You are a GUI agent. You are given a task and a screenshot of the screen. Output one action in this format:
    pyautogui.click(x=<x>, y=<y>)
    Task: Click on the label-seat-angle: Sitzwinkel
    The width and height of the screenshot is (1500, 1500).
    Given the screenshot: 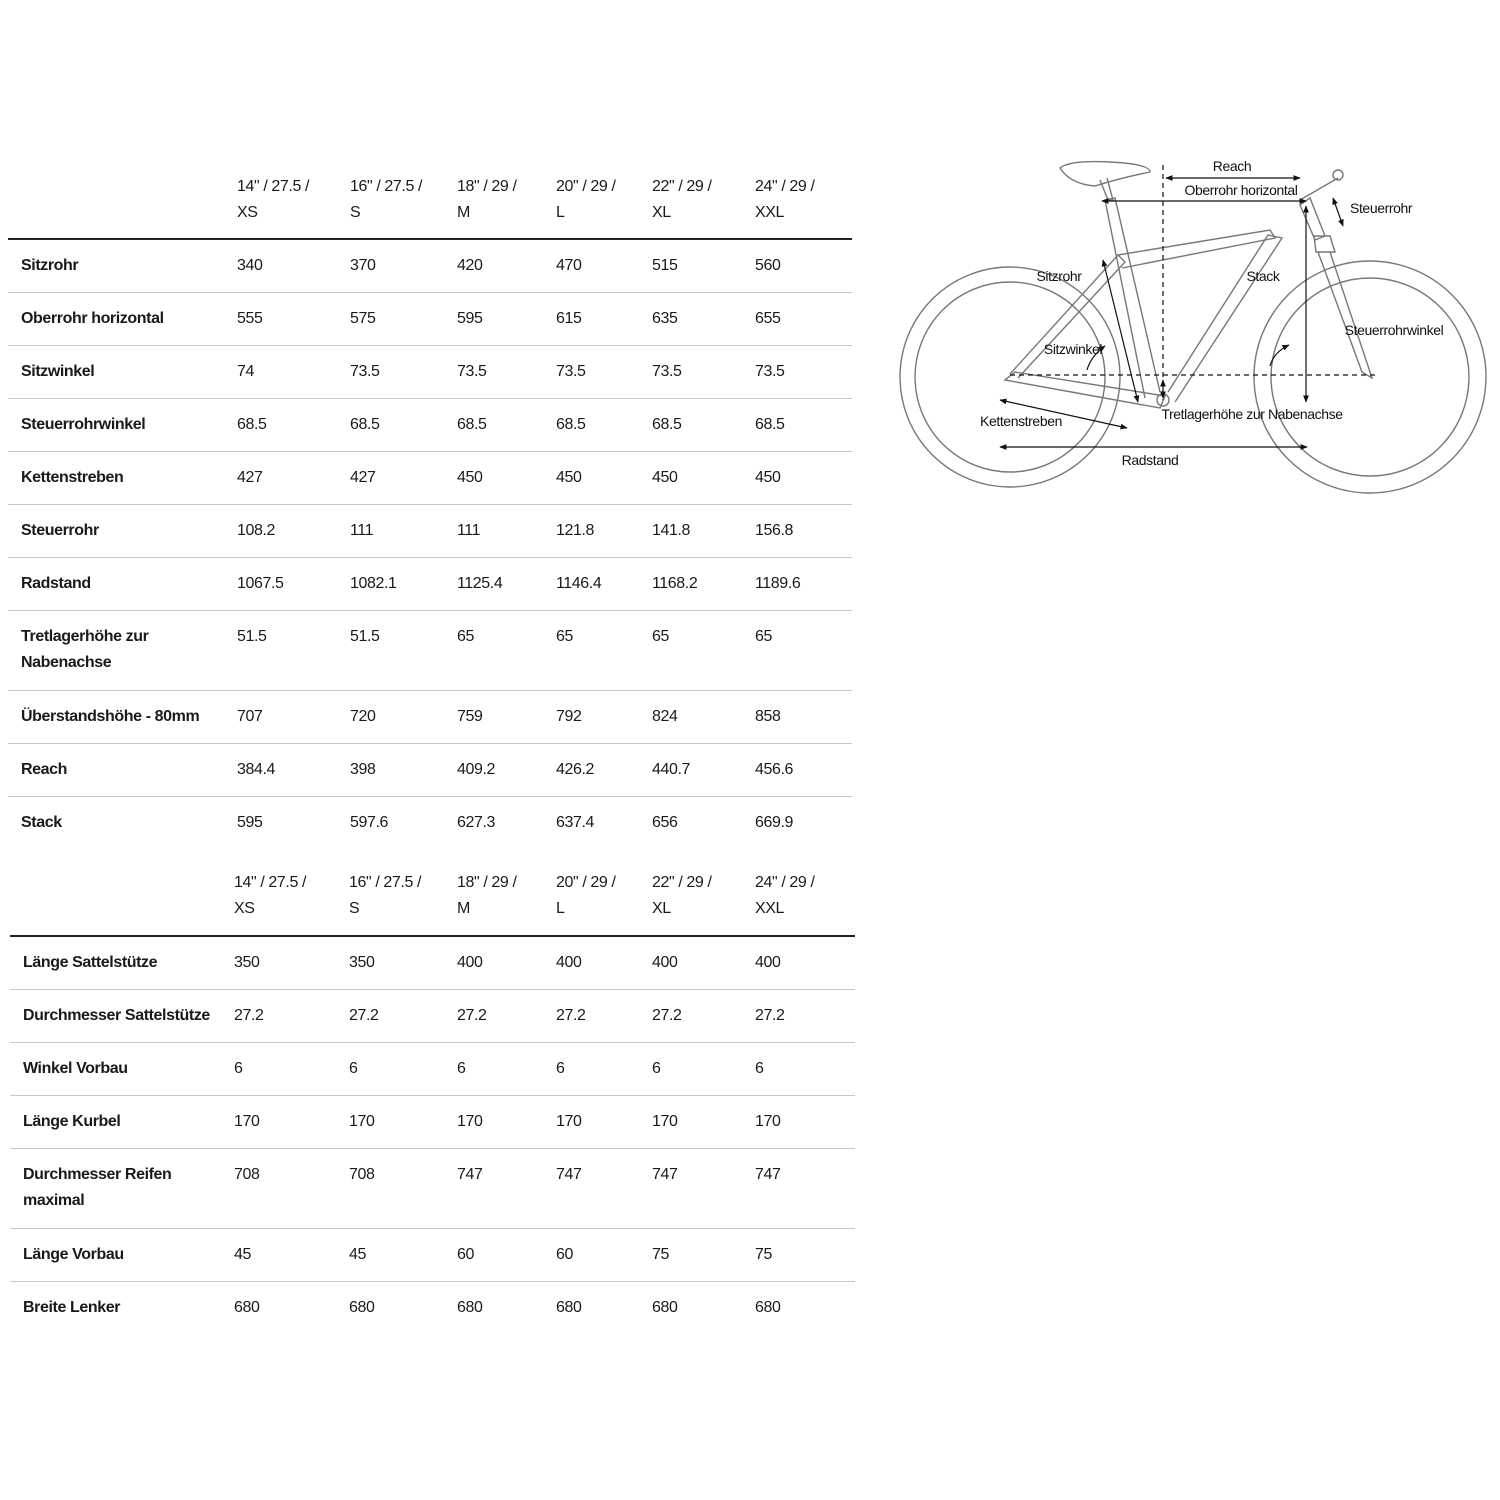 What is the action you would take?
    pyautogui.click(x=1073, y=349)
    